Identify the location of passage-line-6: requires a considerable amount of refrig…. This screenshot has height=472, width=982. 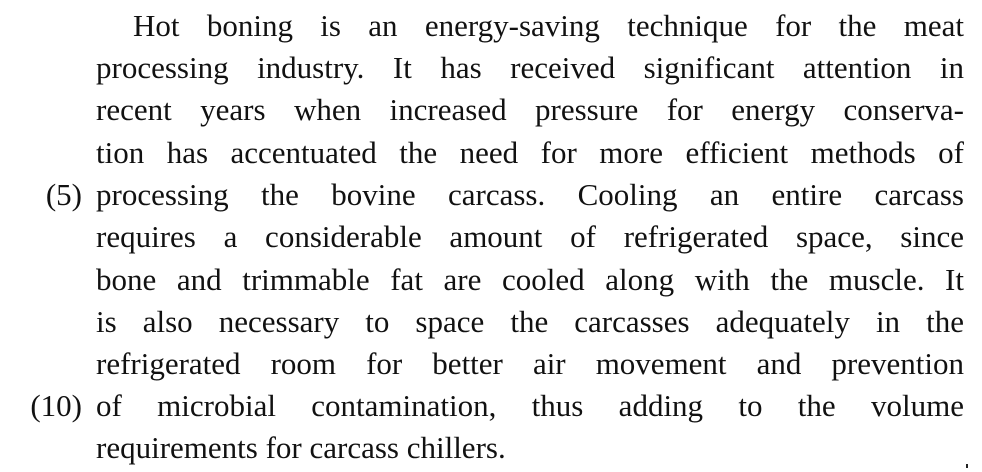
(530, 236).